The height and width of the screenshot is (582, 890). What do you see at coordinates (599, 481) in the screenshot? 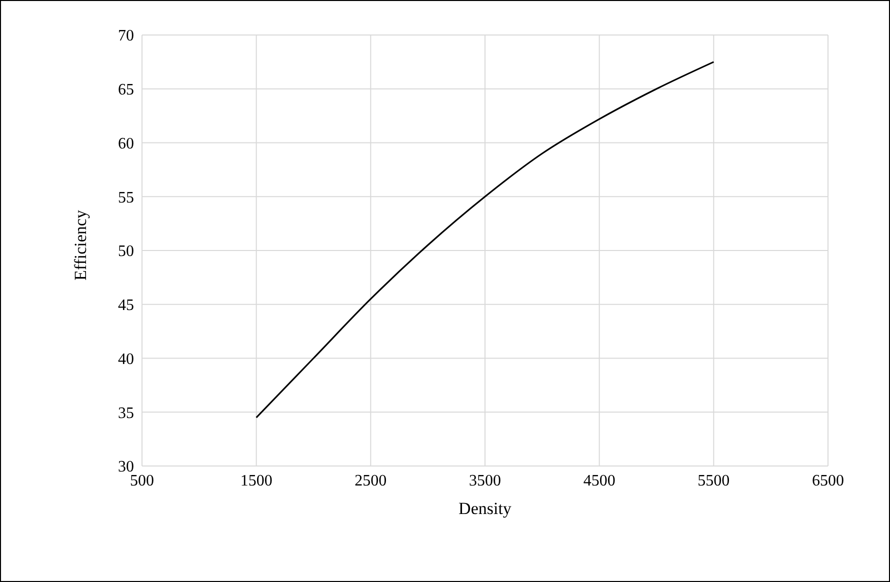
I see `x-tick-label: 4500` at bounding box center [599, 481].